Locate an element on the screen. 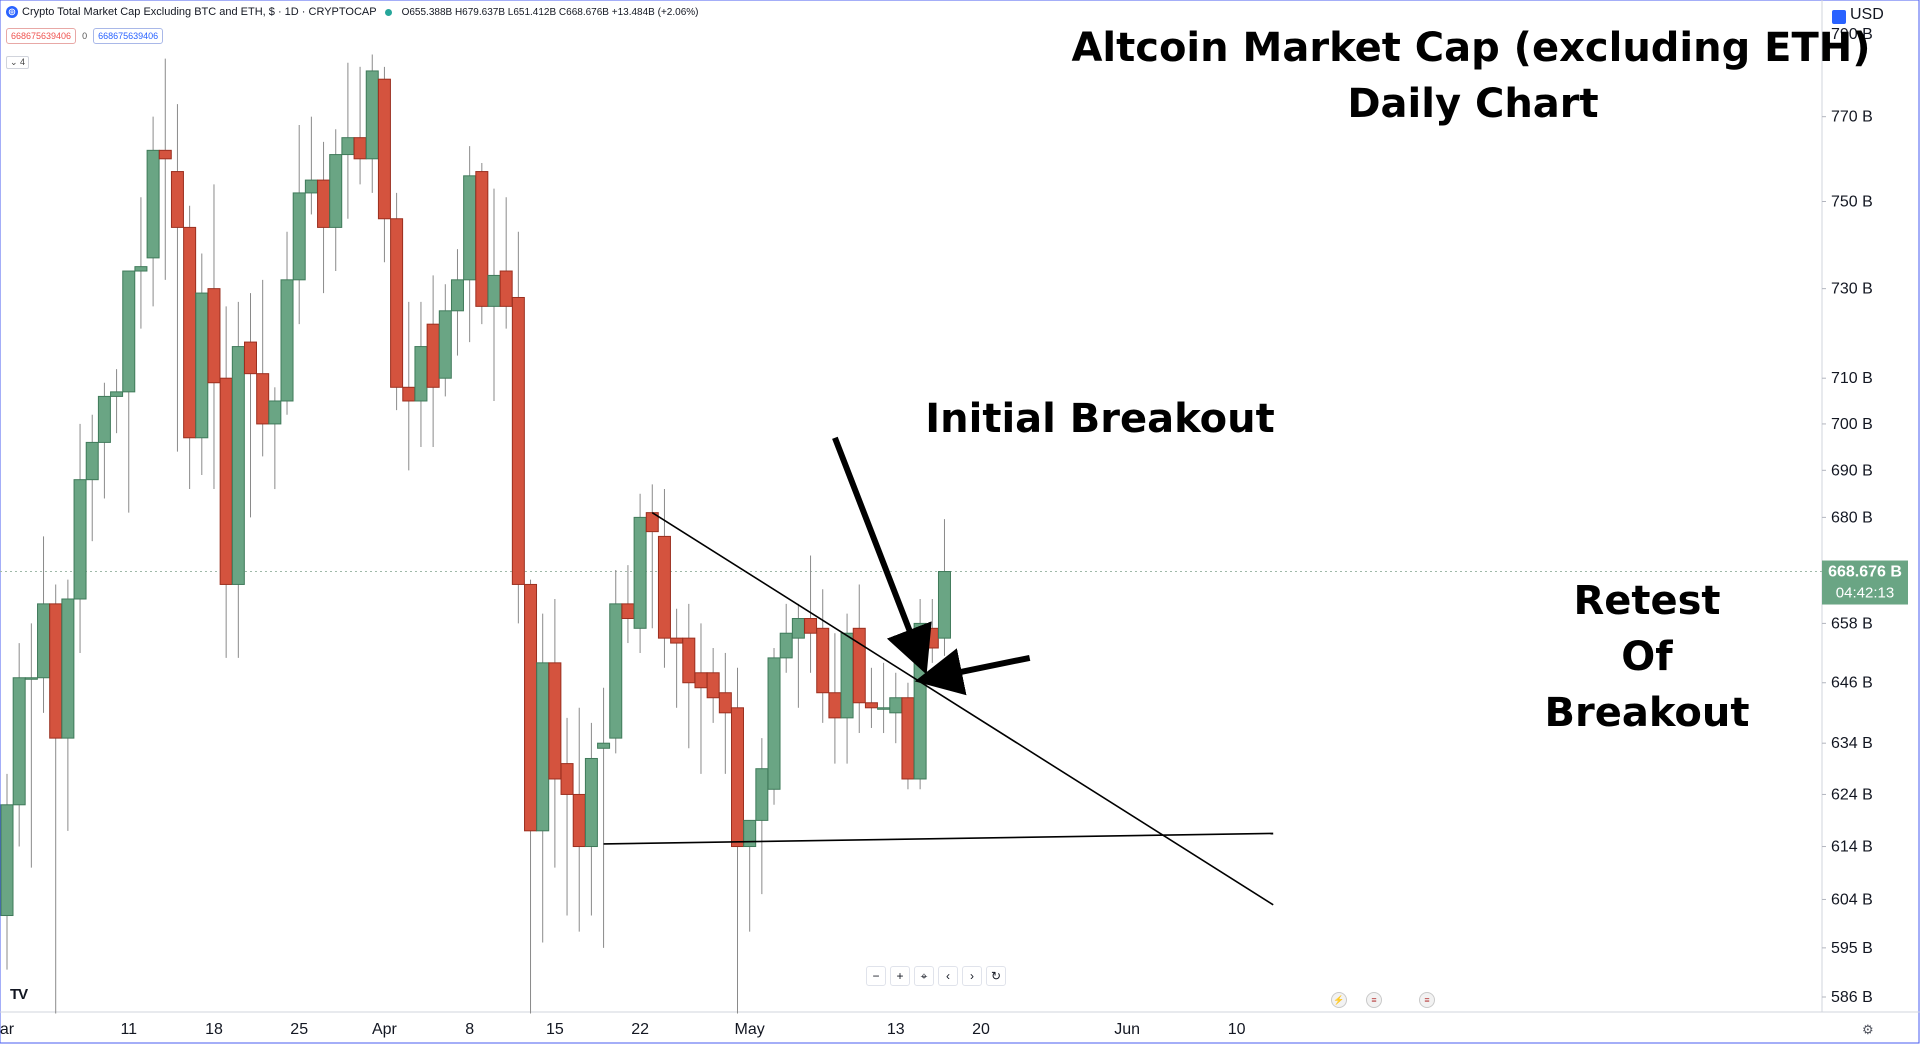 Image resolution: width=1920 pixels, height=1044 pixels. candle-body-up is located at coordinates (80, 539).